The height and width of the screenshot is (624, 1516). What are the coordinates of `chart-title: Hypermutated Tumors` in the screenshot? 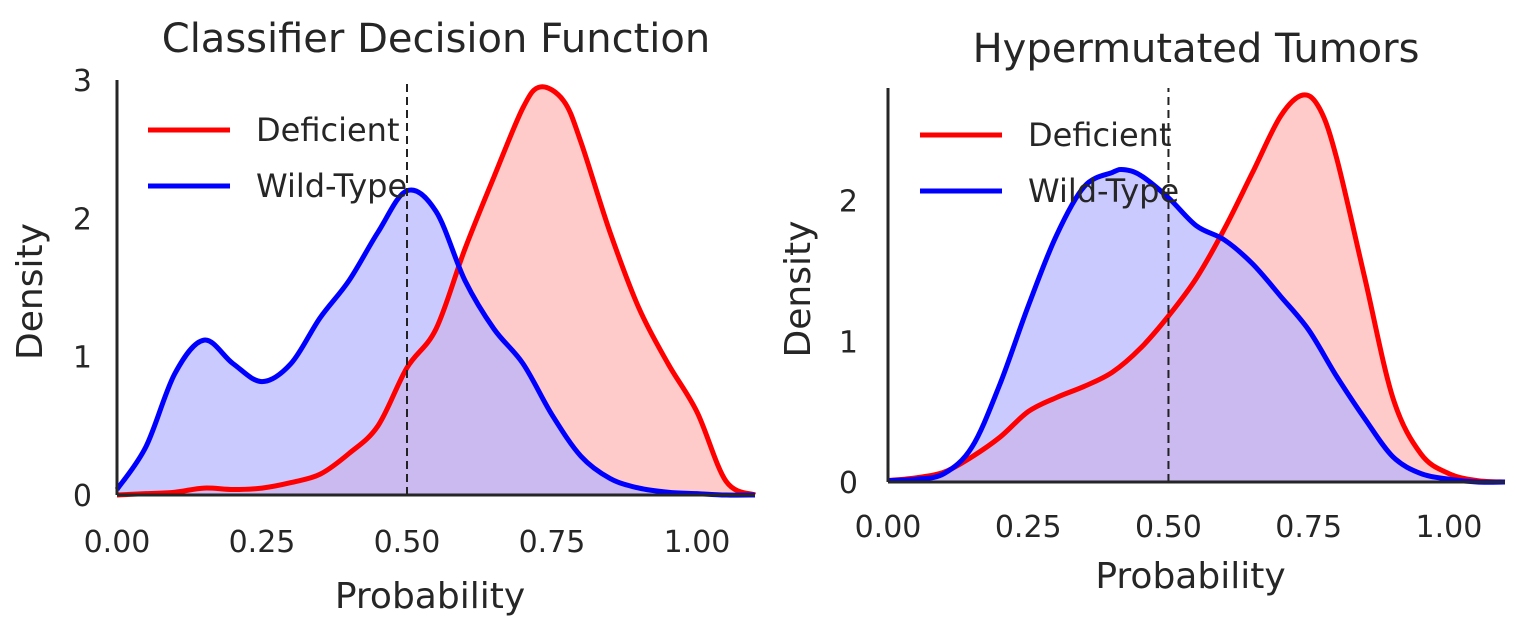 It's located at (1196, 49).